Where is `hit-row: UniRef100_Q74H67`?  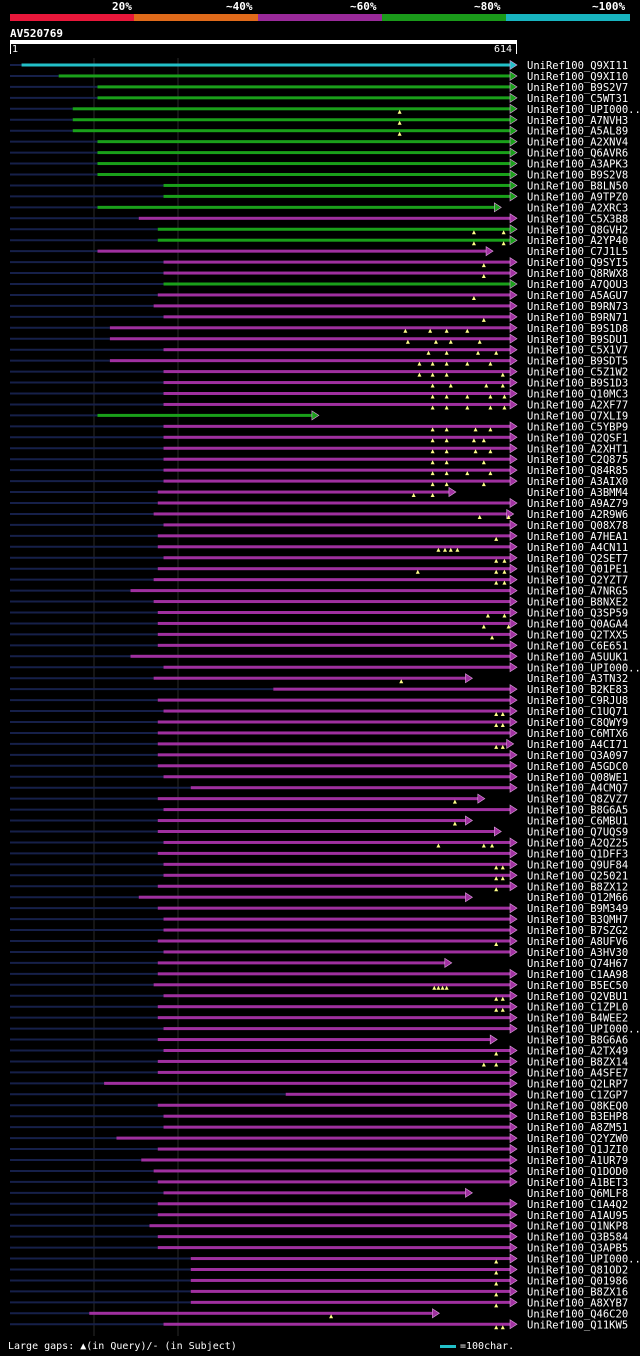 hit-row: UniRef100_Q74H67 is located at coordinates (319, 963).